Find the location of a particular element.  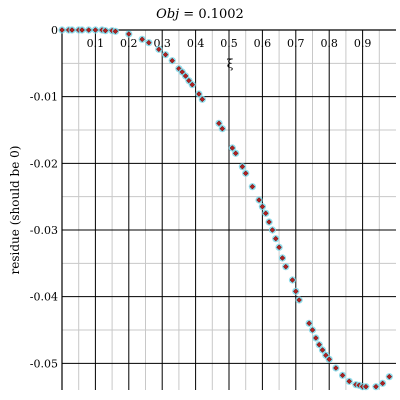

y-tick-label: -0.01 is located at coordinates (44, 97).